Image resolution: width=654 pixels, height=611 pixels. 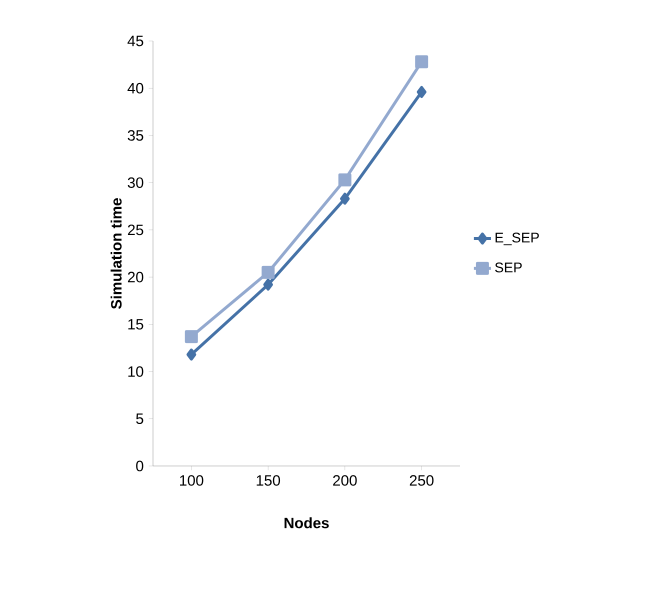 What do you see at coordinates (306, 522) in the screenshot?
I see `x-axis-title: Nodes` at bounding box center [306, 522].